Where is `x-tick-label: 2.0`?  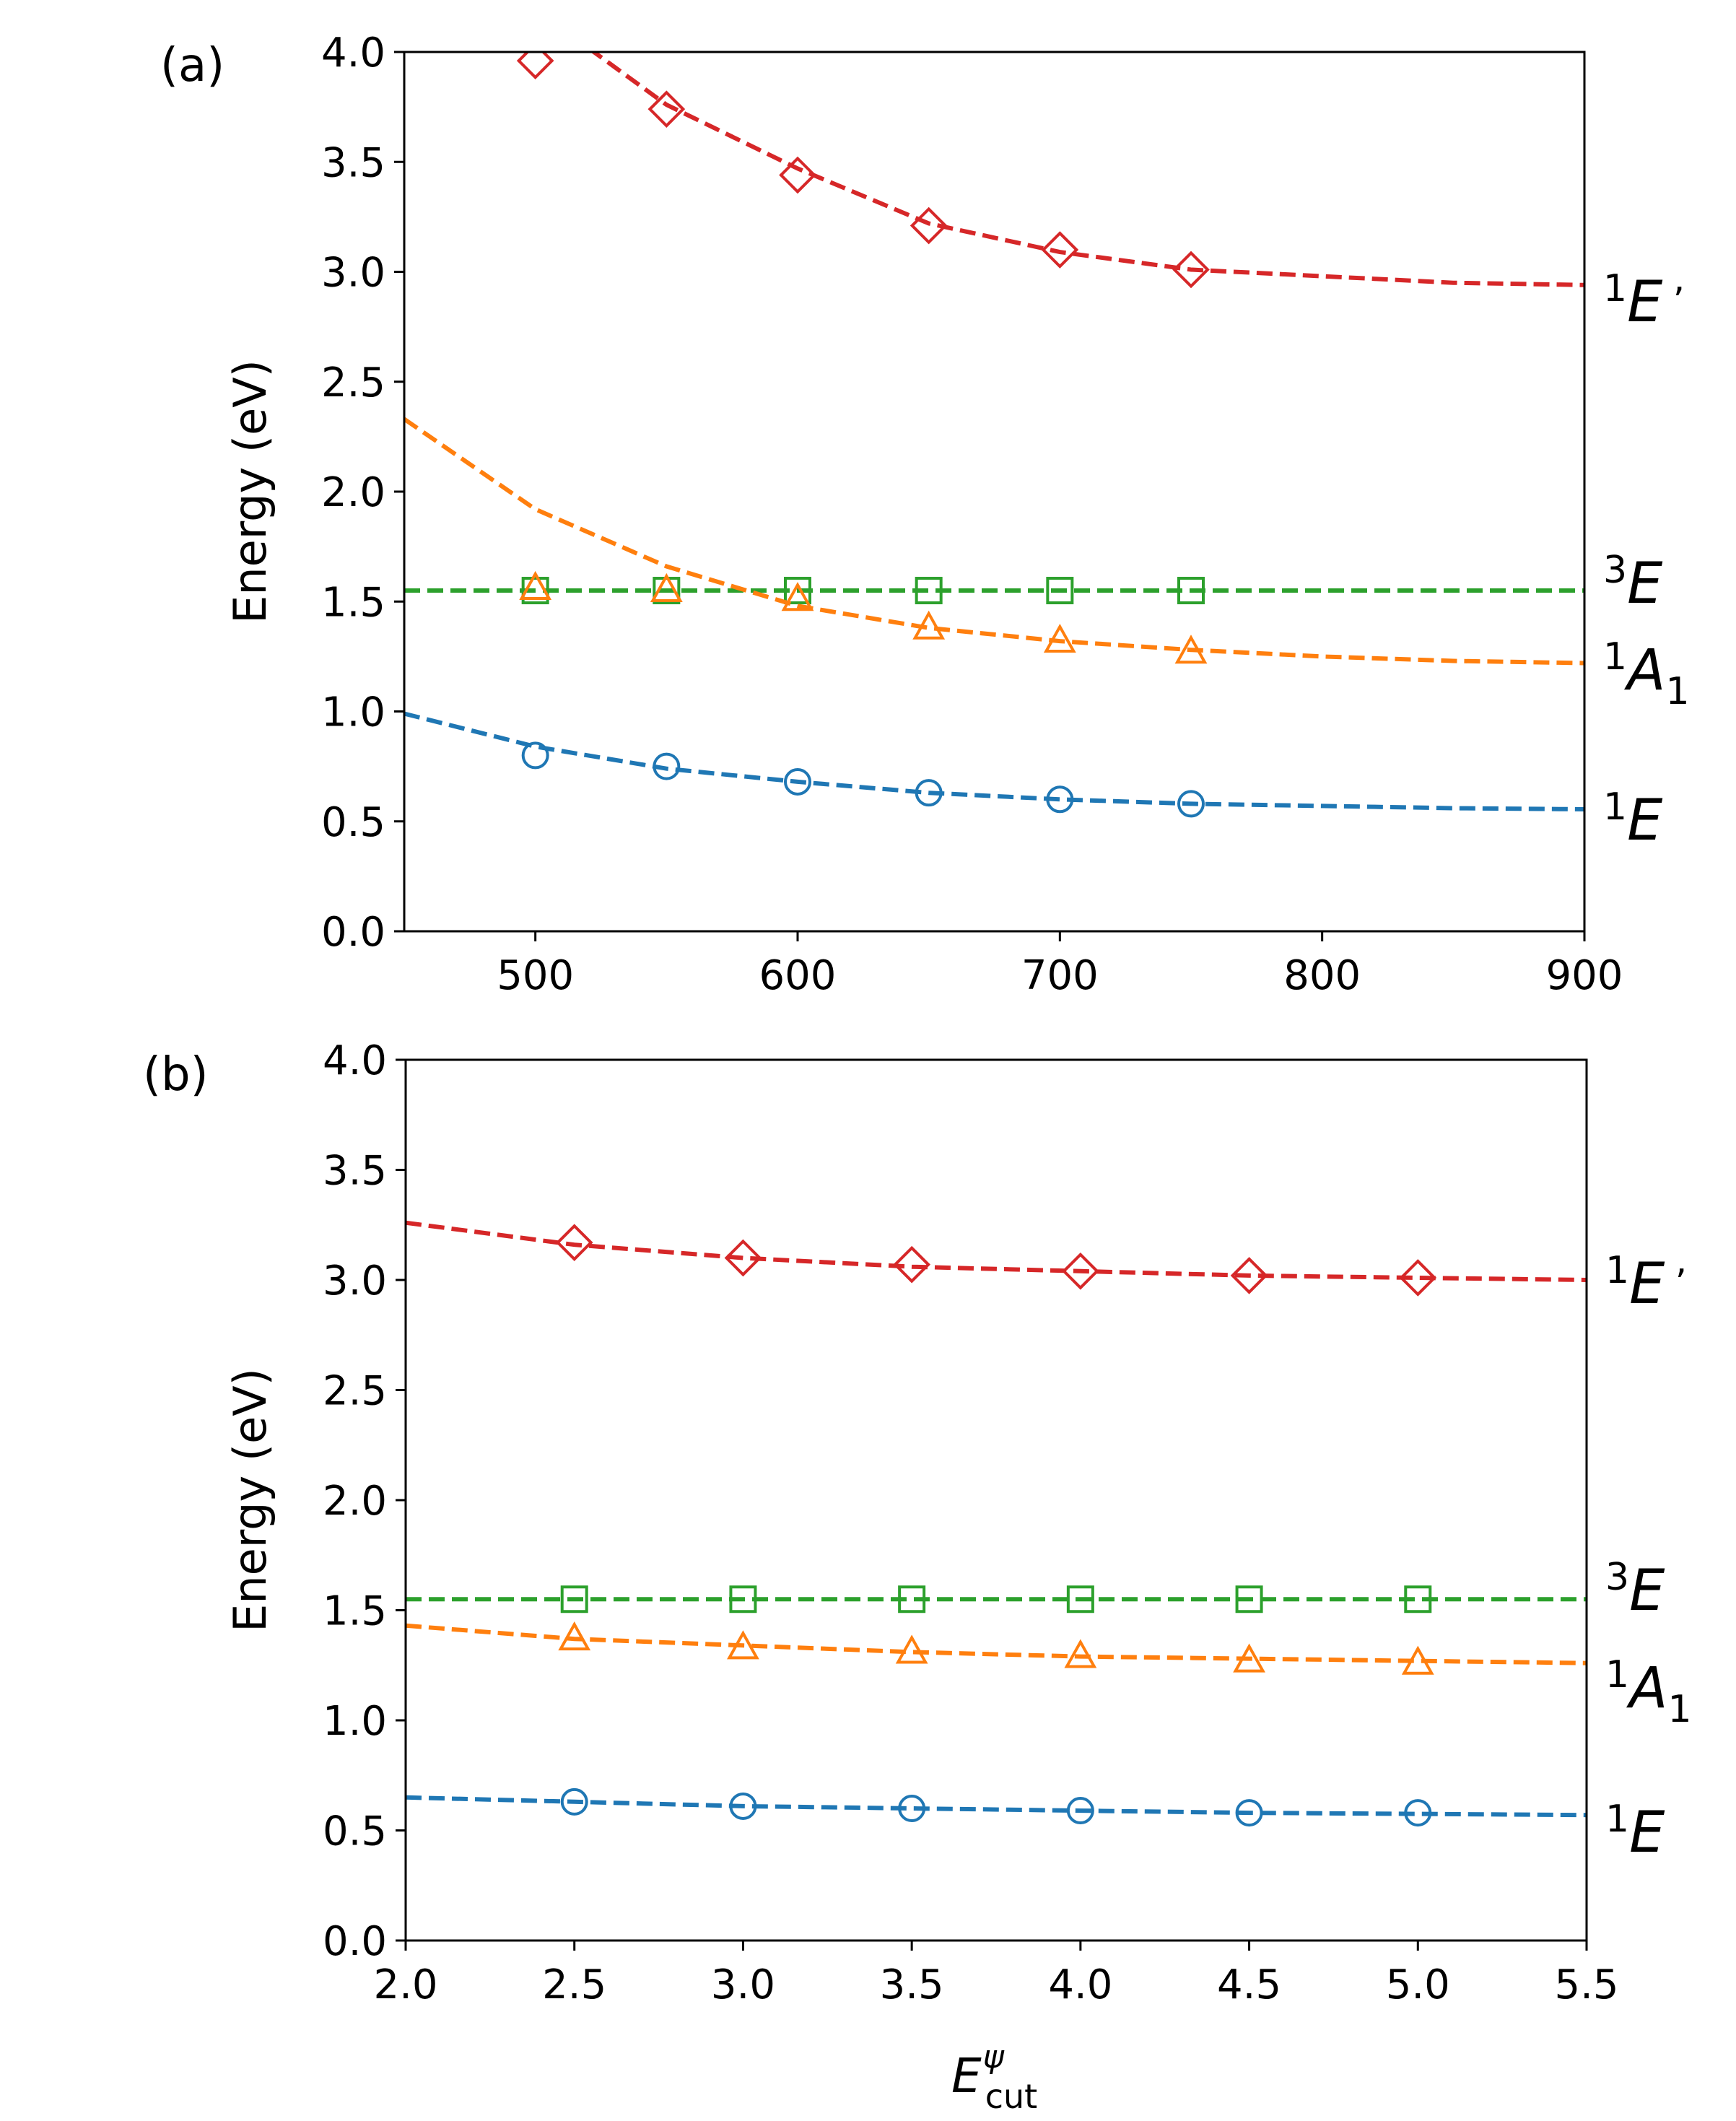
x-tick-label: 2.0 is located at coordinates (405, 1984).